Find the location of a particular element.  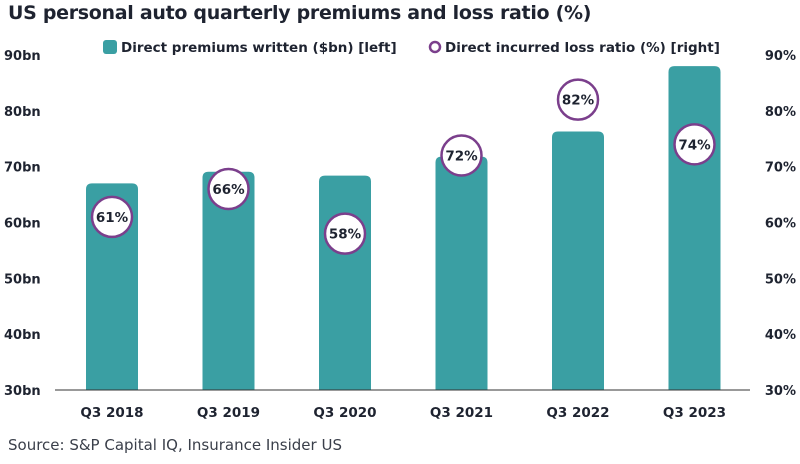

right-tick-label: 50% is located at coordinates (780, 279).